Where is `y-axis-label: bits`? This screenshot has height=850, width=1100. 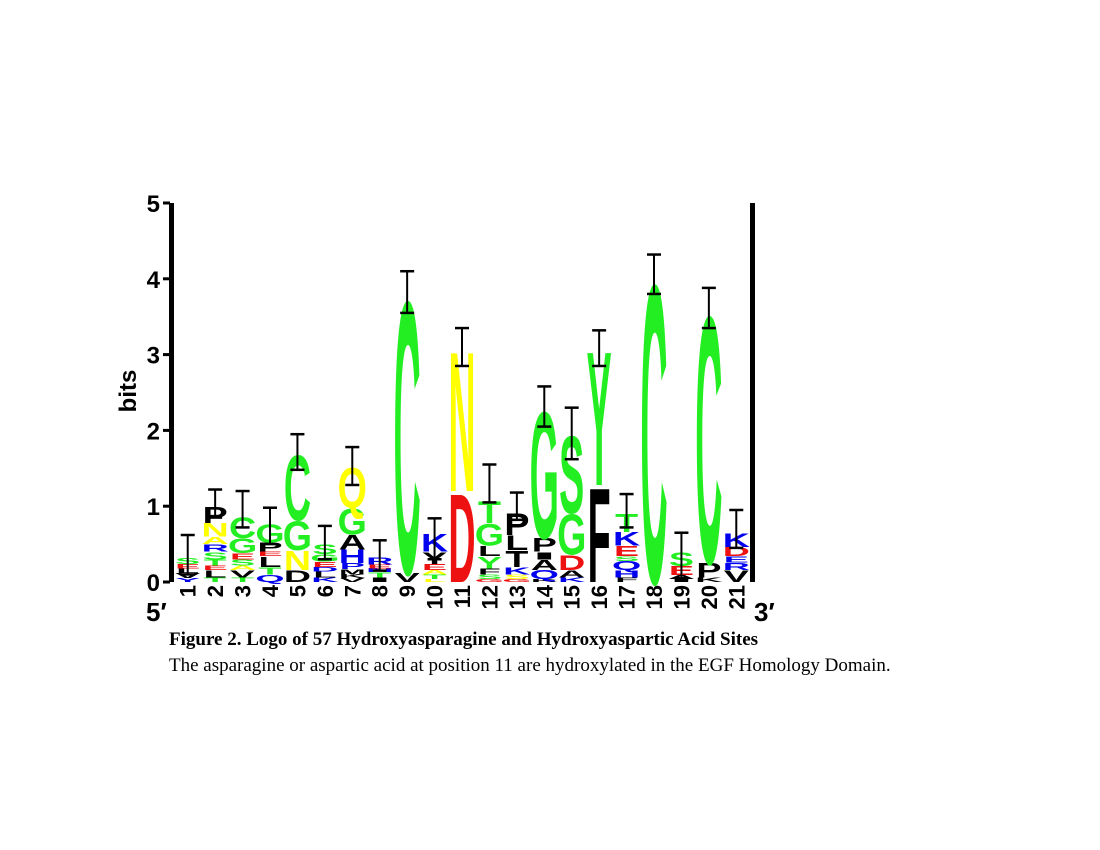
y-axis-label: bits is located at coordinates (128, 391).